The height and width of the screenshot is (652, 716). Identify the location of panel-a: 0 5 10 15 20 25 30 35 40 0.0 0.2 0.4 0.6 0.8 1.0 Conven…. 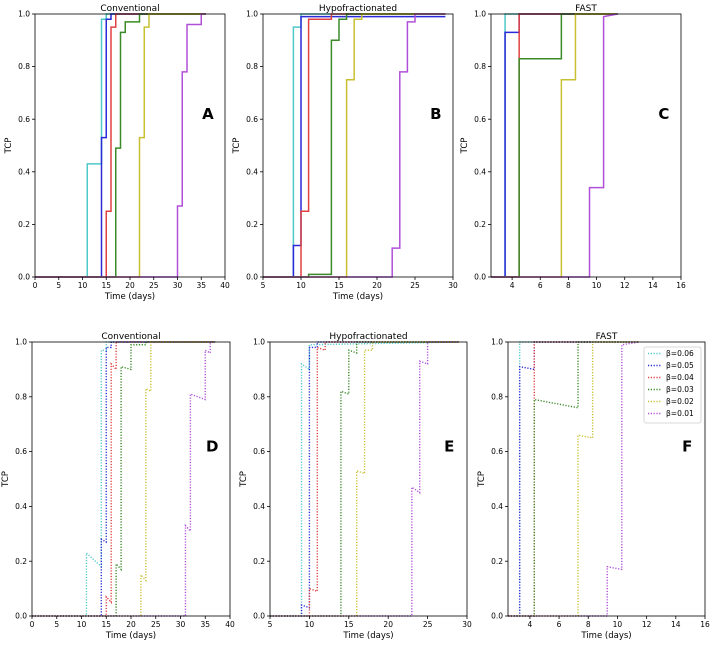
(117, 153).